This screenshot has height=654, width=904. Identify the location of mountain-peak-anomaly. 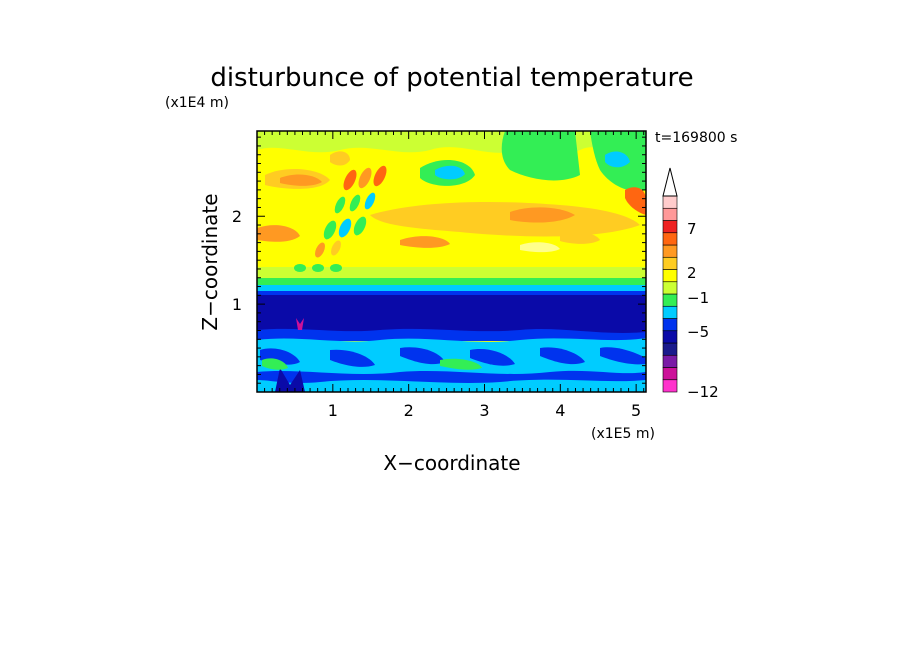
(300, 324).